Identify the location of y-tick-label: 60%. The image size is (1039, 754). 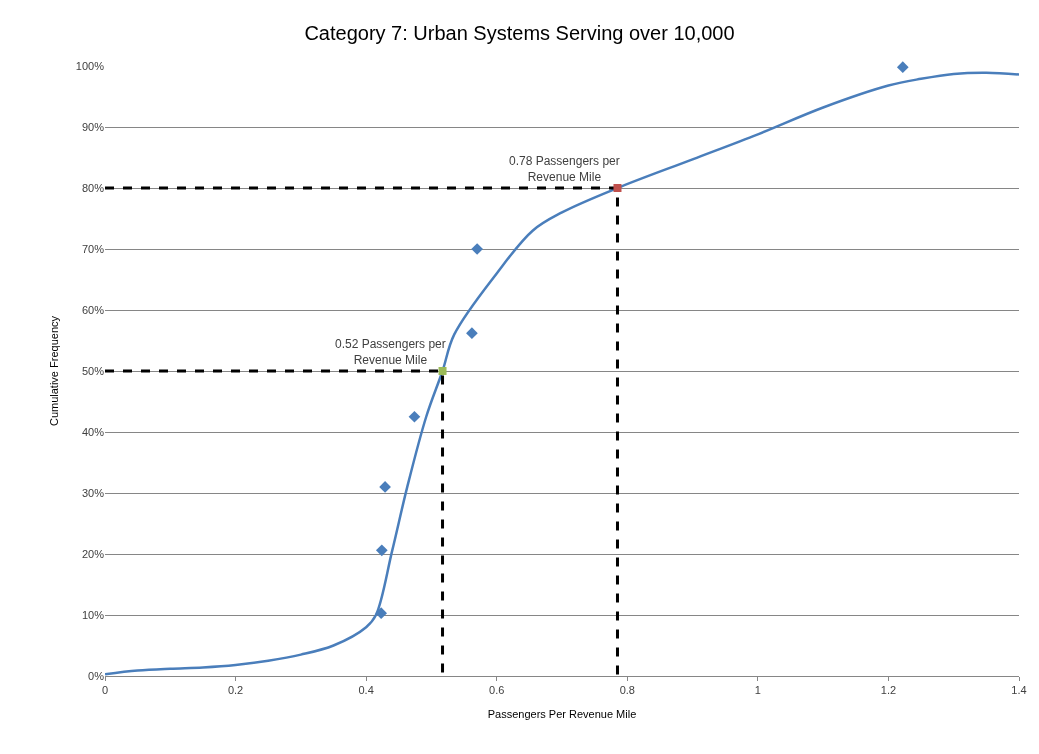
(93, 309).